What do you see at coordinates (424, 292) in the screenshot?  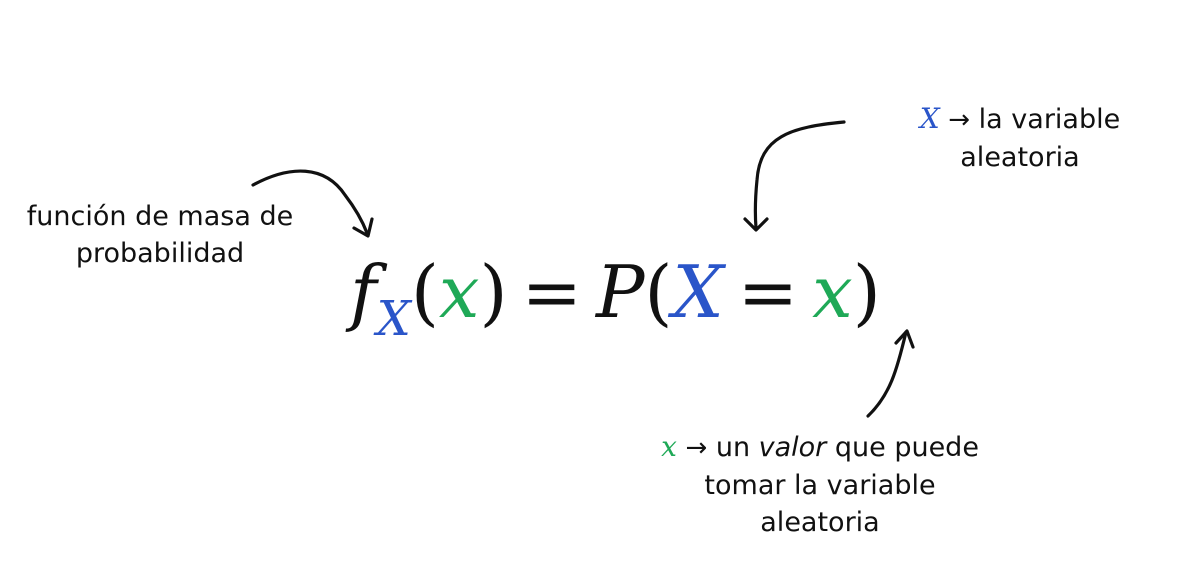 I see `formula-open-paren: (` at bounding box center [424, 292].